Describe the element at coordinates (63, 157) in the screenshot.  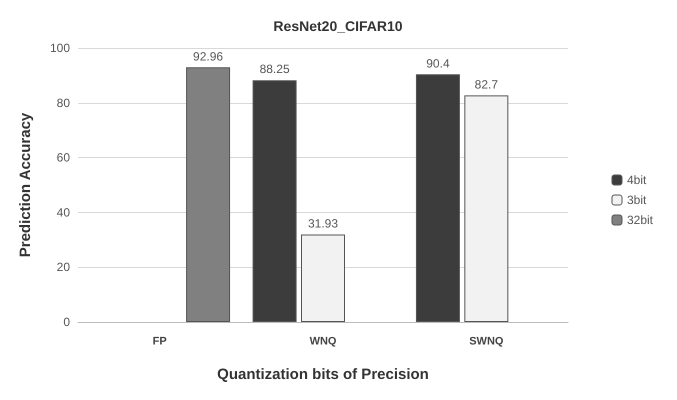
I see `y-tick-label: 60` at that location.